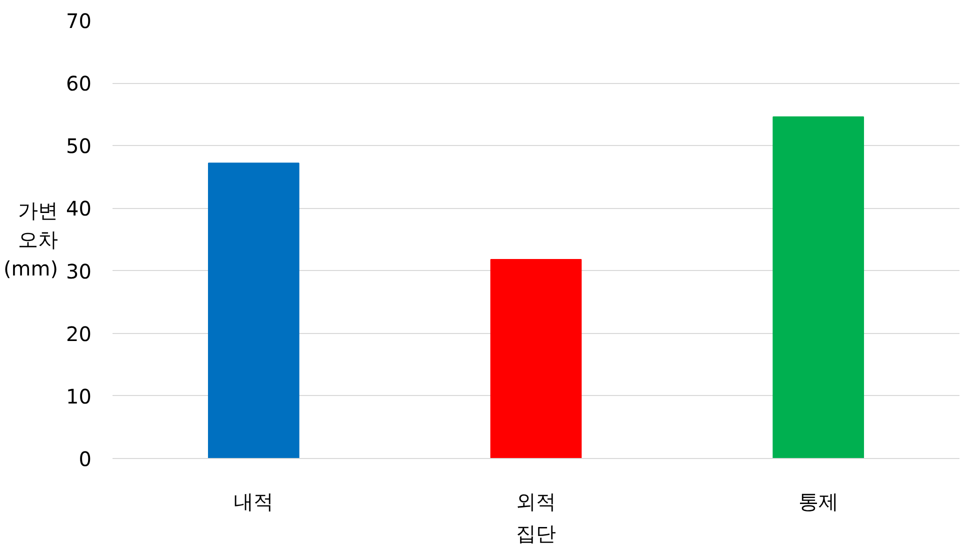 The height and width of the screenshot is (548, 969). Describe the element at coordinates (85, 459) in the screenshot. I see `y-tick-label: 0` at that location.